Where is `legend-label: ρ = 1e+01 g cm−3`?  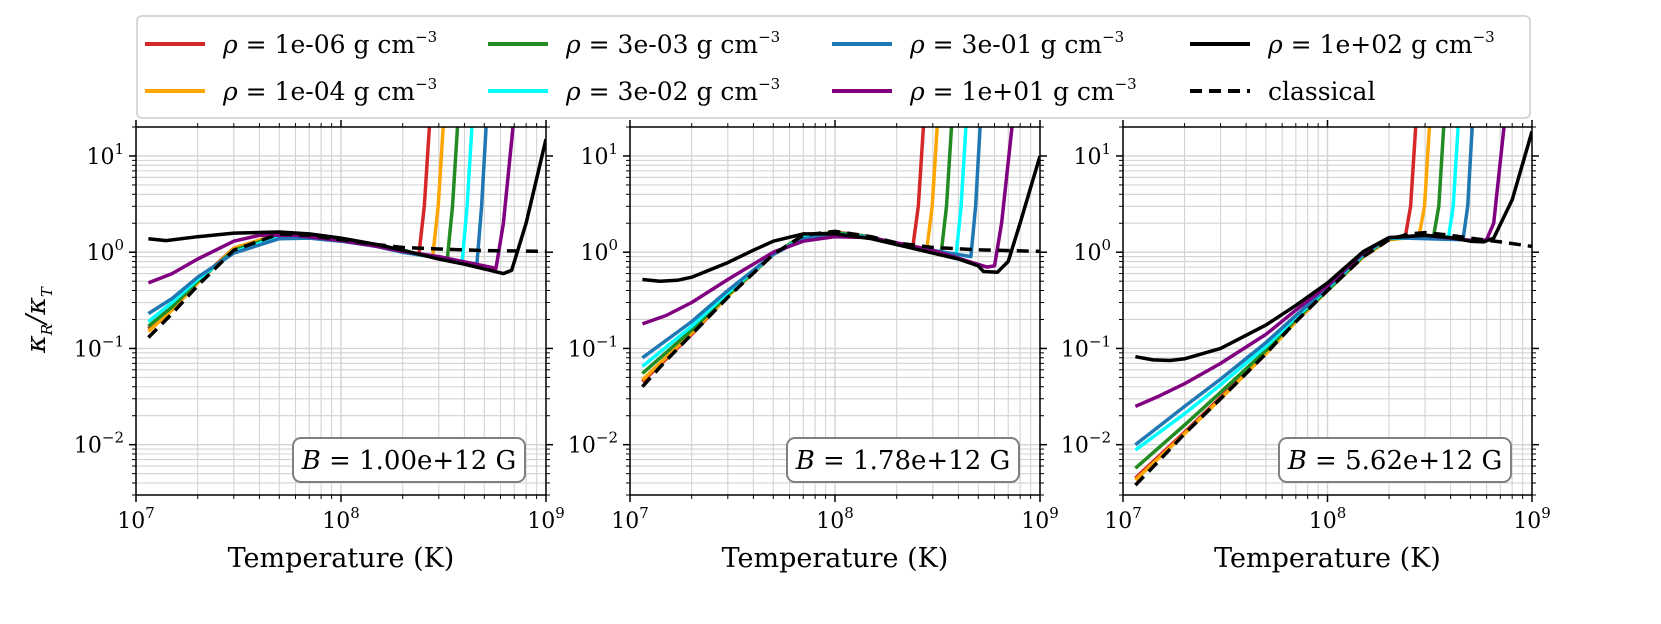 legend-label: ρ = 1e+01 g cm−3 is located at coordinates (1023, 90).